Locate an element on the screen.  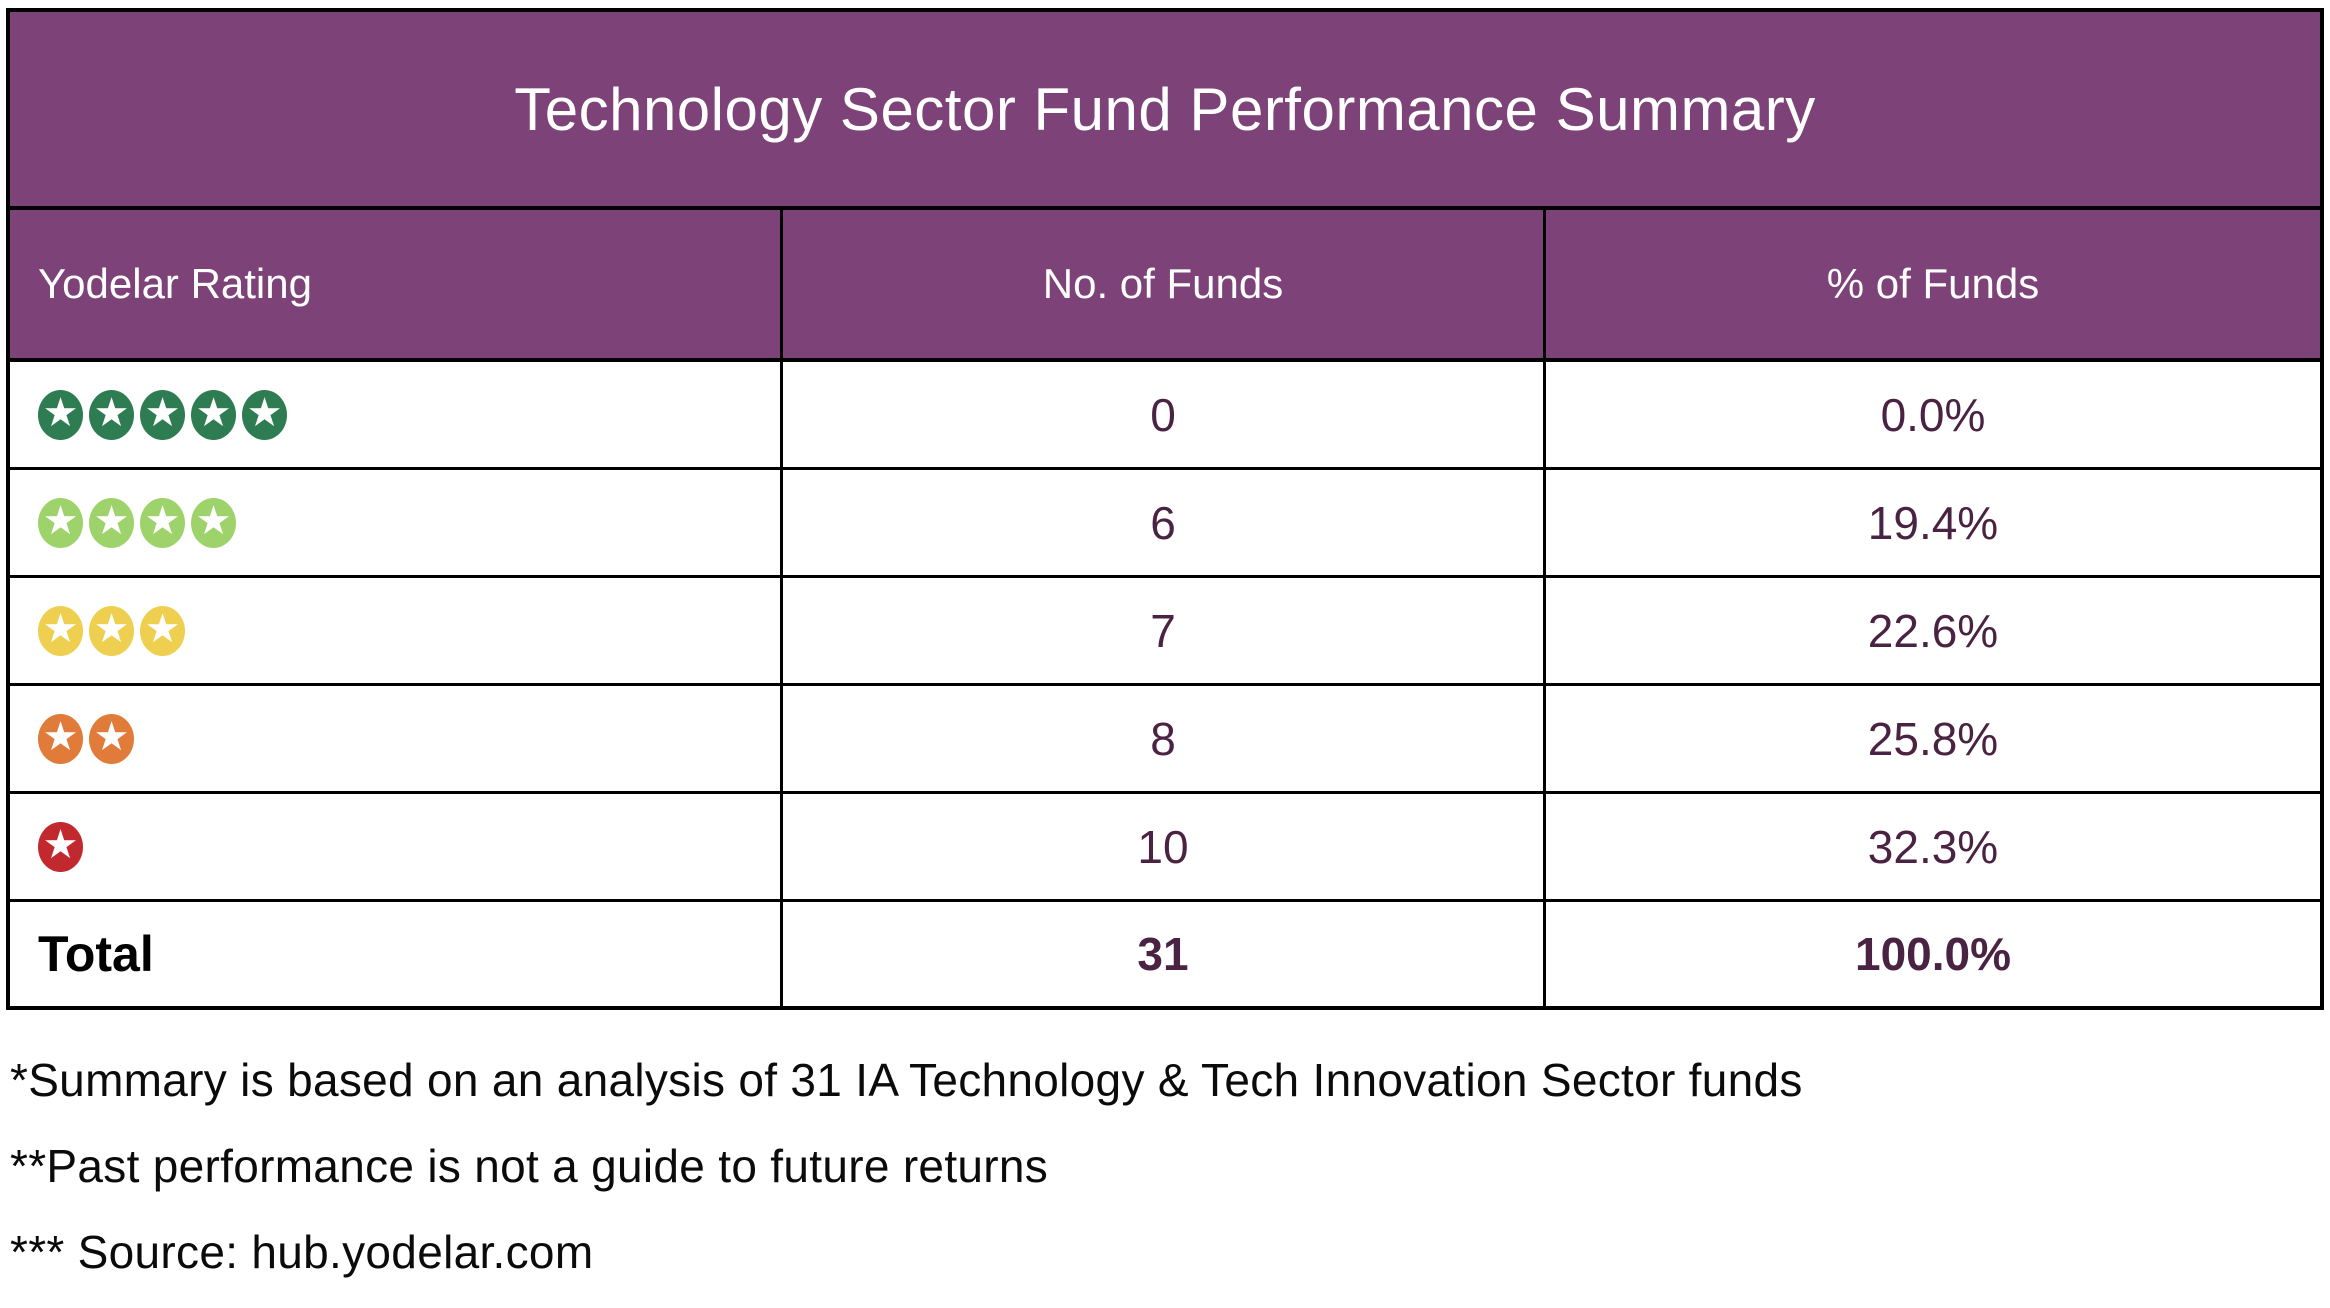
table-header-row: Yodelar Rating No. of Funds % of Funds is located at coordinates (1165, 286).